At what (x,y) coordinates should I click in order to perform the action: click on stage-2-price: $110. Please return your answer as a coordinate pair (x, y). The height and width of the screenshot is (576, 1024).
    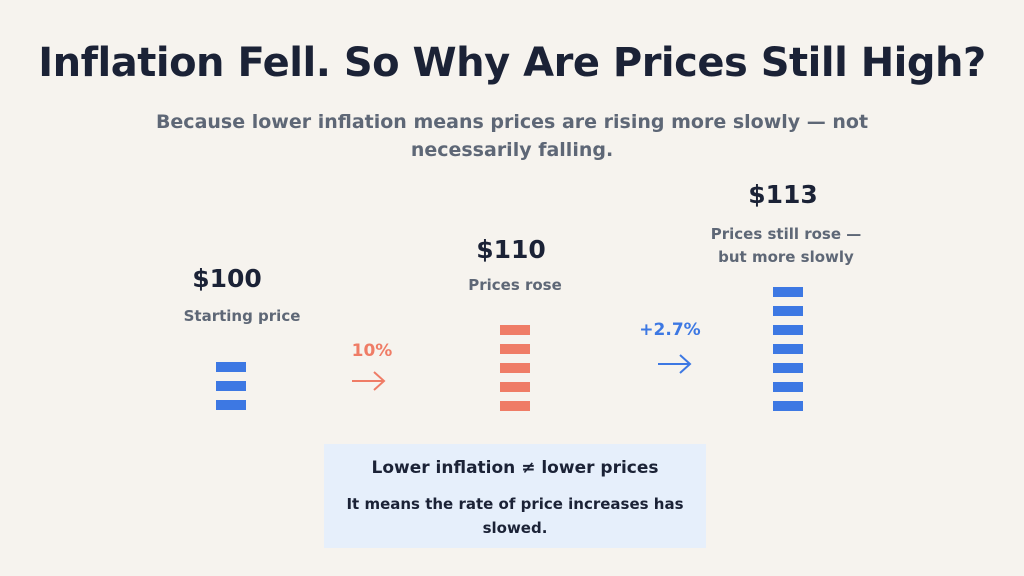
    Looking at the image, I should click on (511, 249).